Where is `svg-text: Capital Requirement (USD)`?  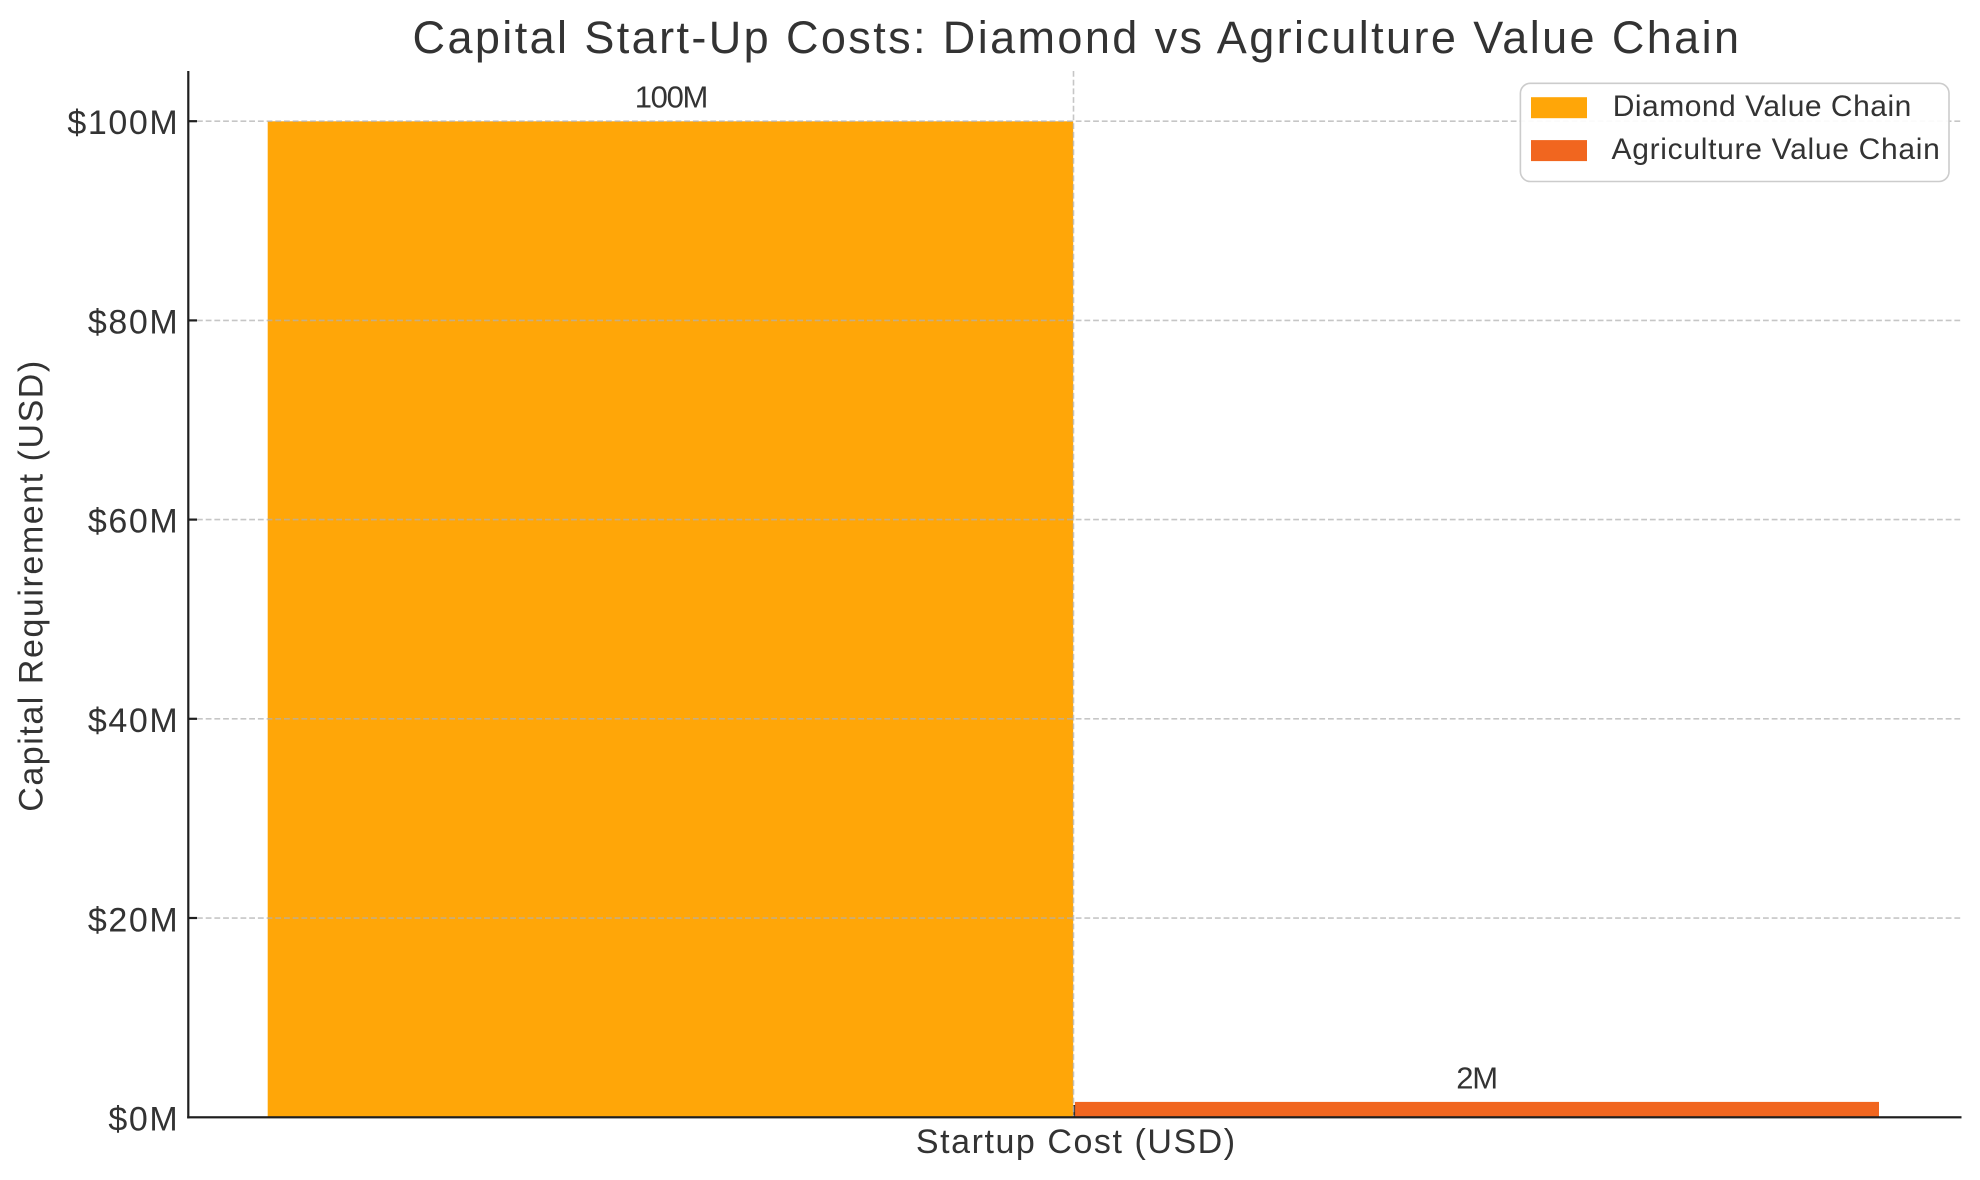 svg-text: Capital Requirement (USD) is located at coordinates (32, 585).